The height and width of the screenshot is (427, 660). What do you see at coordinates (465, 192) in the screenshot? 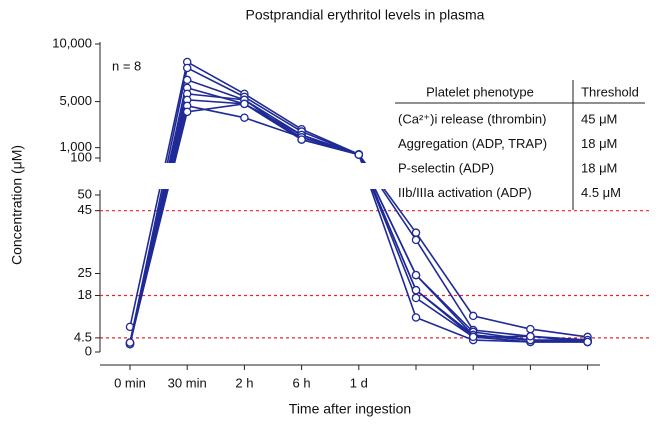
I see `table-cell: IIb/IIIa activation (ADP)` at bounding box center [465, 192].